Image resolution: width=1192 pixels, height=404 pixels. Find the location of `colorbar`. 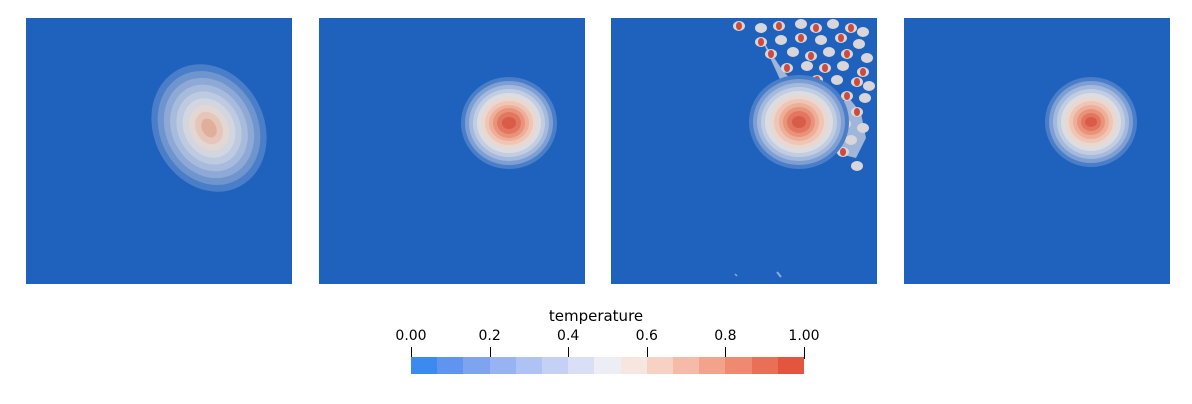

colorbar is located at coordinates (608, 365).